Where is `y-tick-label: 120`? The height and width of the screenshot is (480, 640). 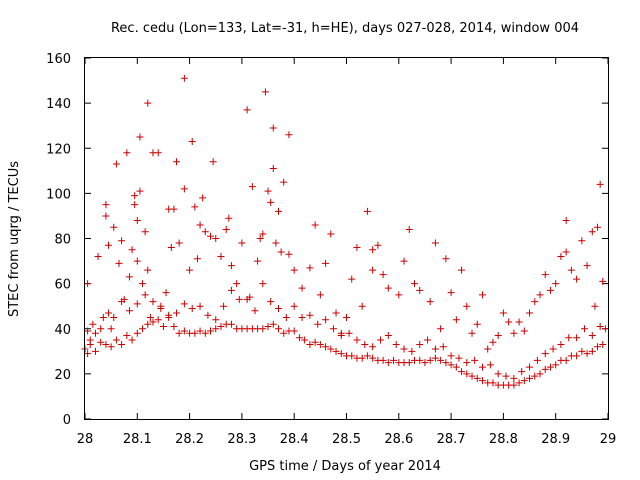 y-tick-label: 120 is located at coordinates (58, 149).